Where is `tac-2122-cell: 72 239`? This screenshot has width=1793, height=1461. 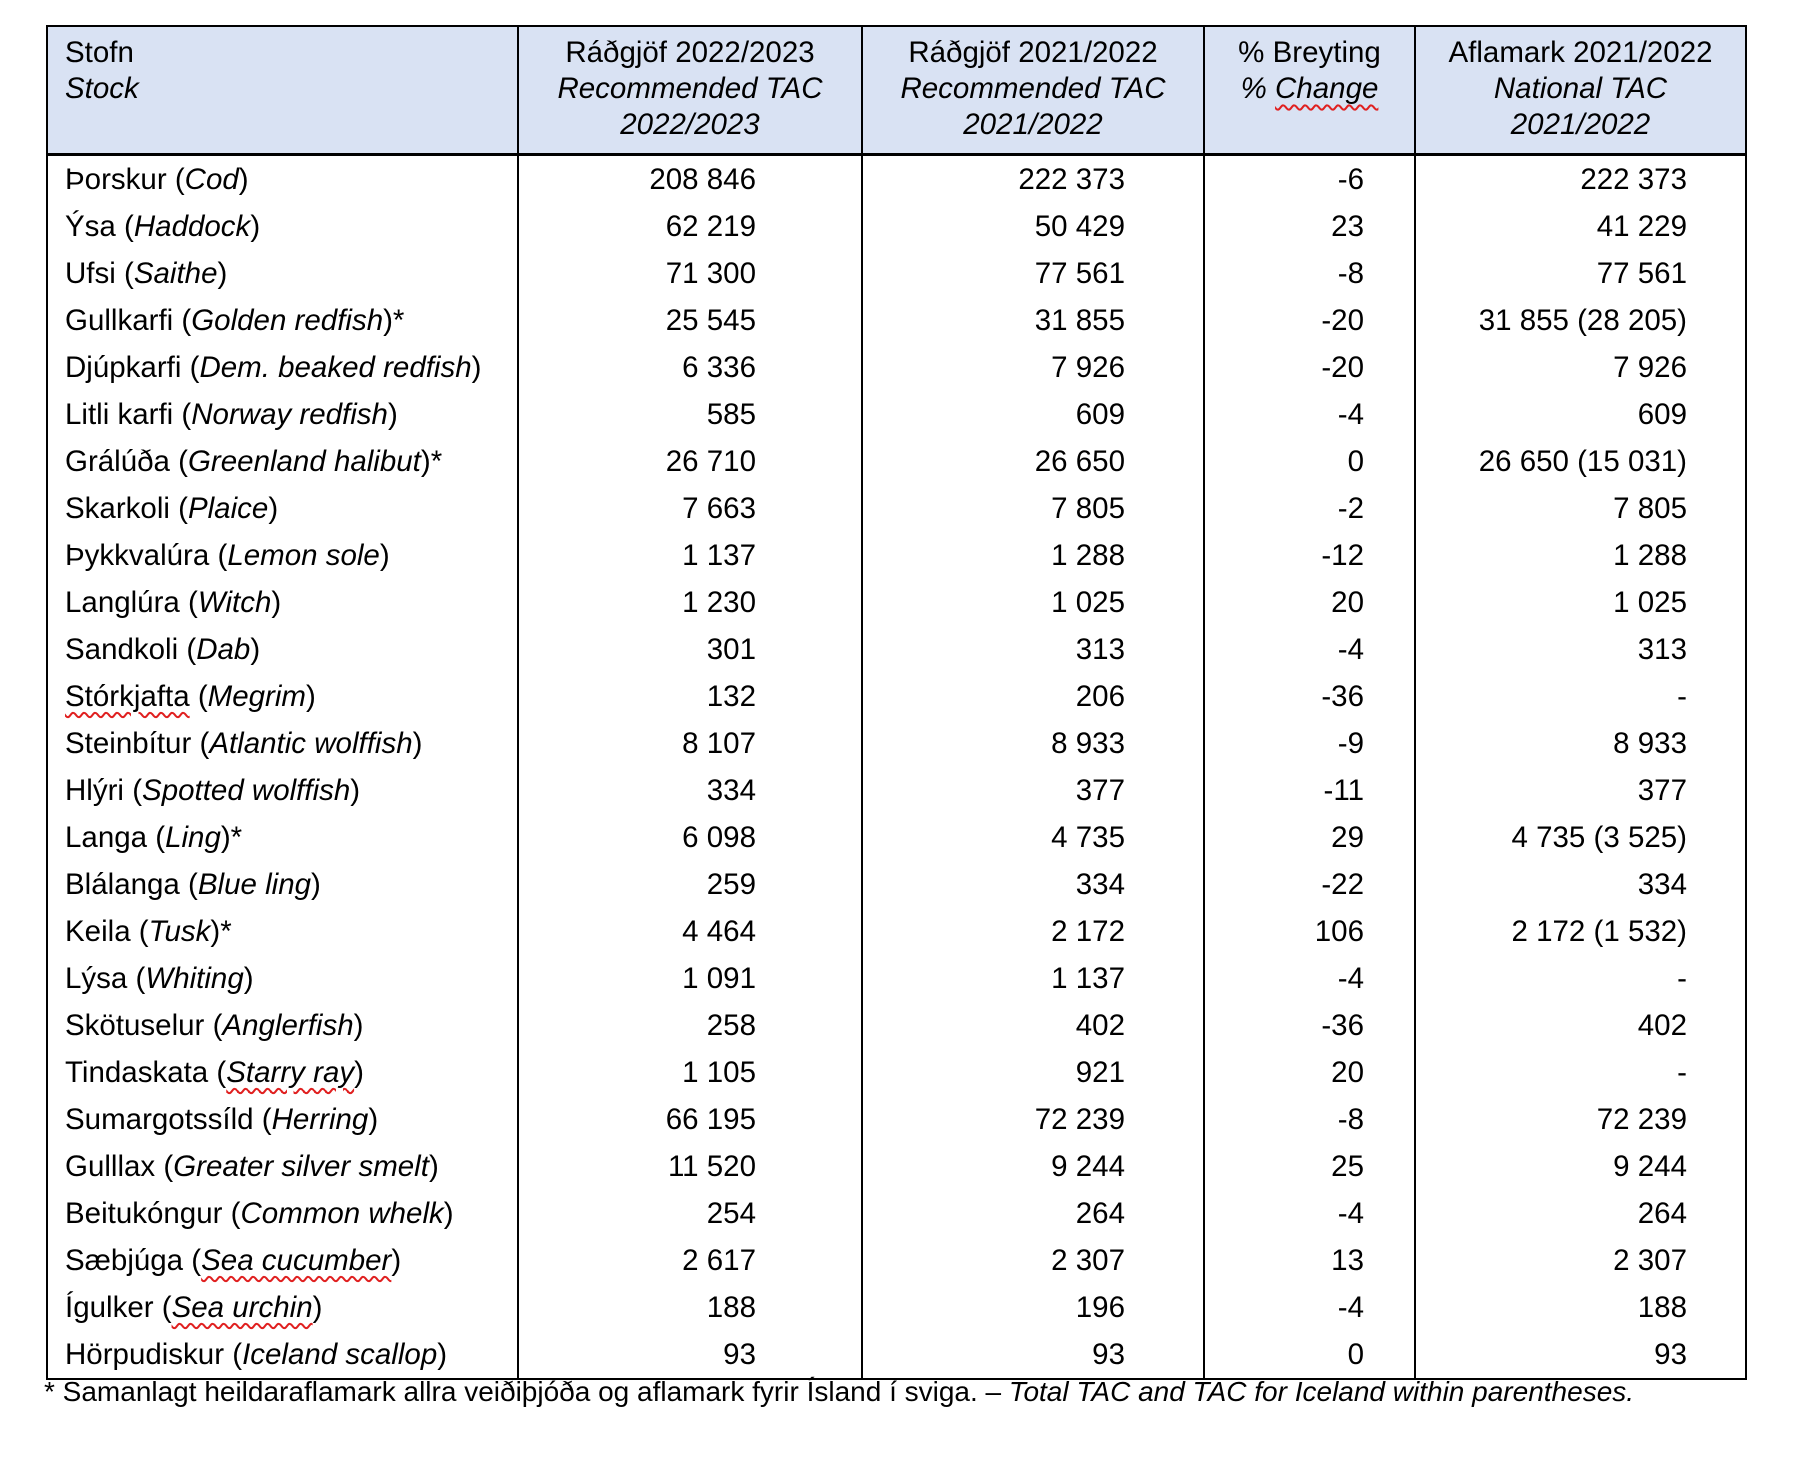 tac-2122-cell: 72 239 is located at coordinates (1032, 1119).